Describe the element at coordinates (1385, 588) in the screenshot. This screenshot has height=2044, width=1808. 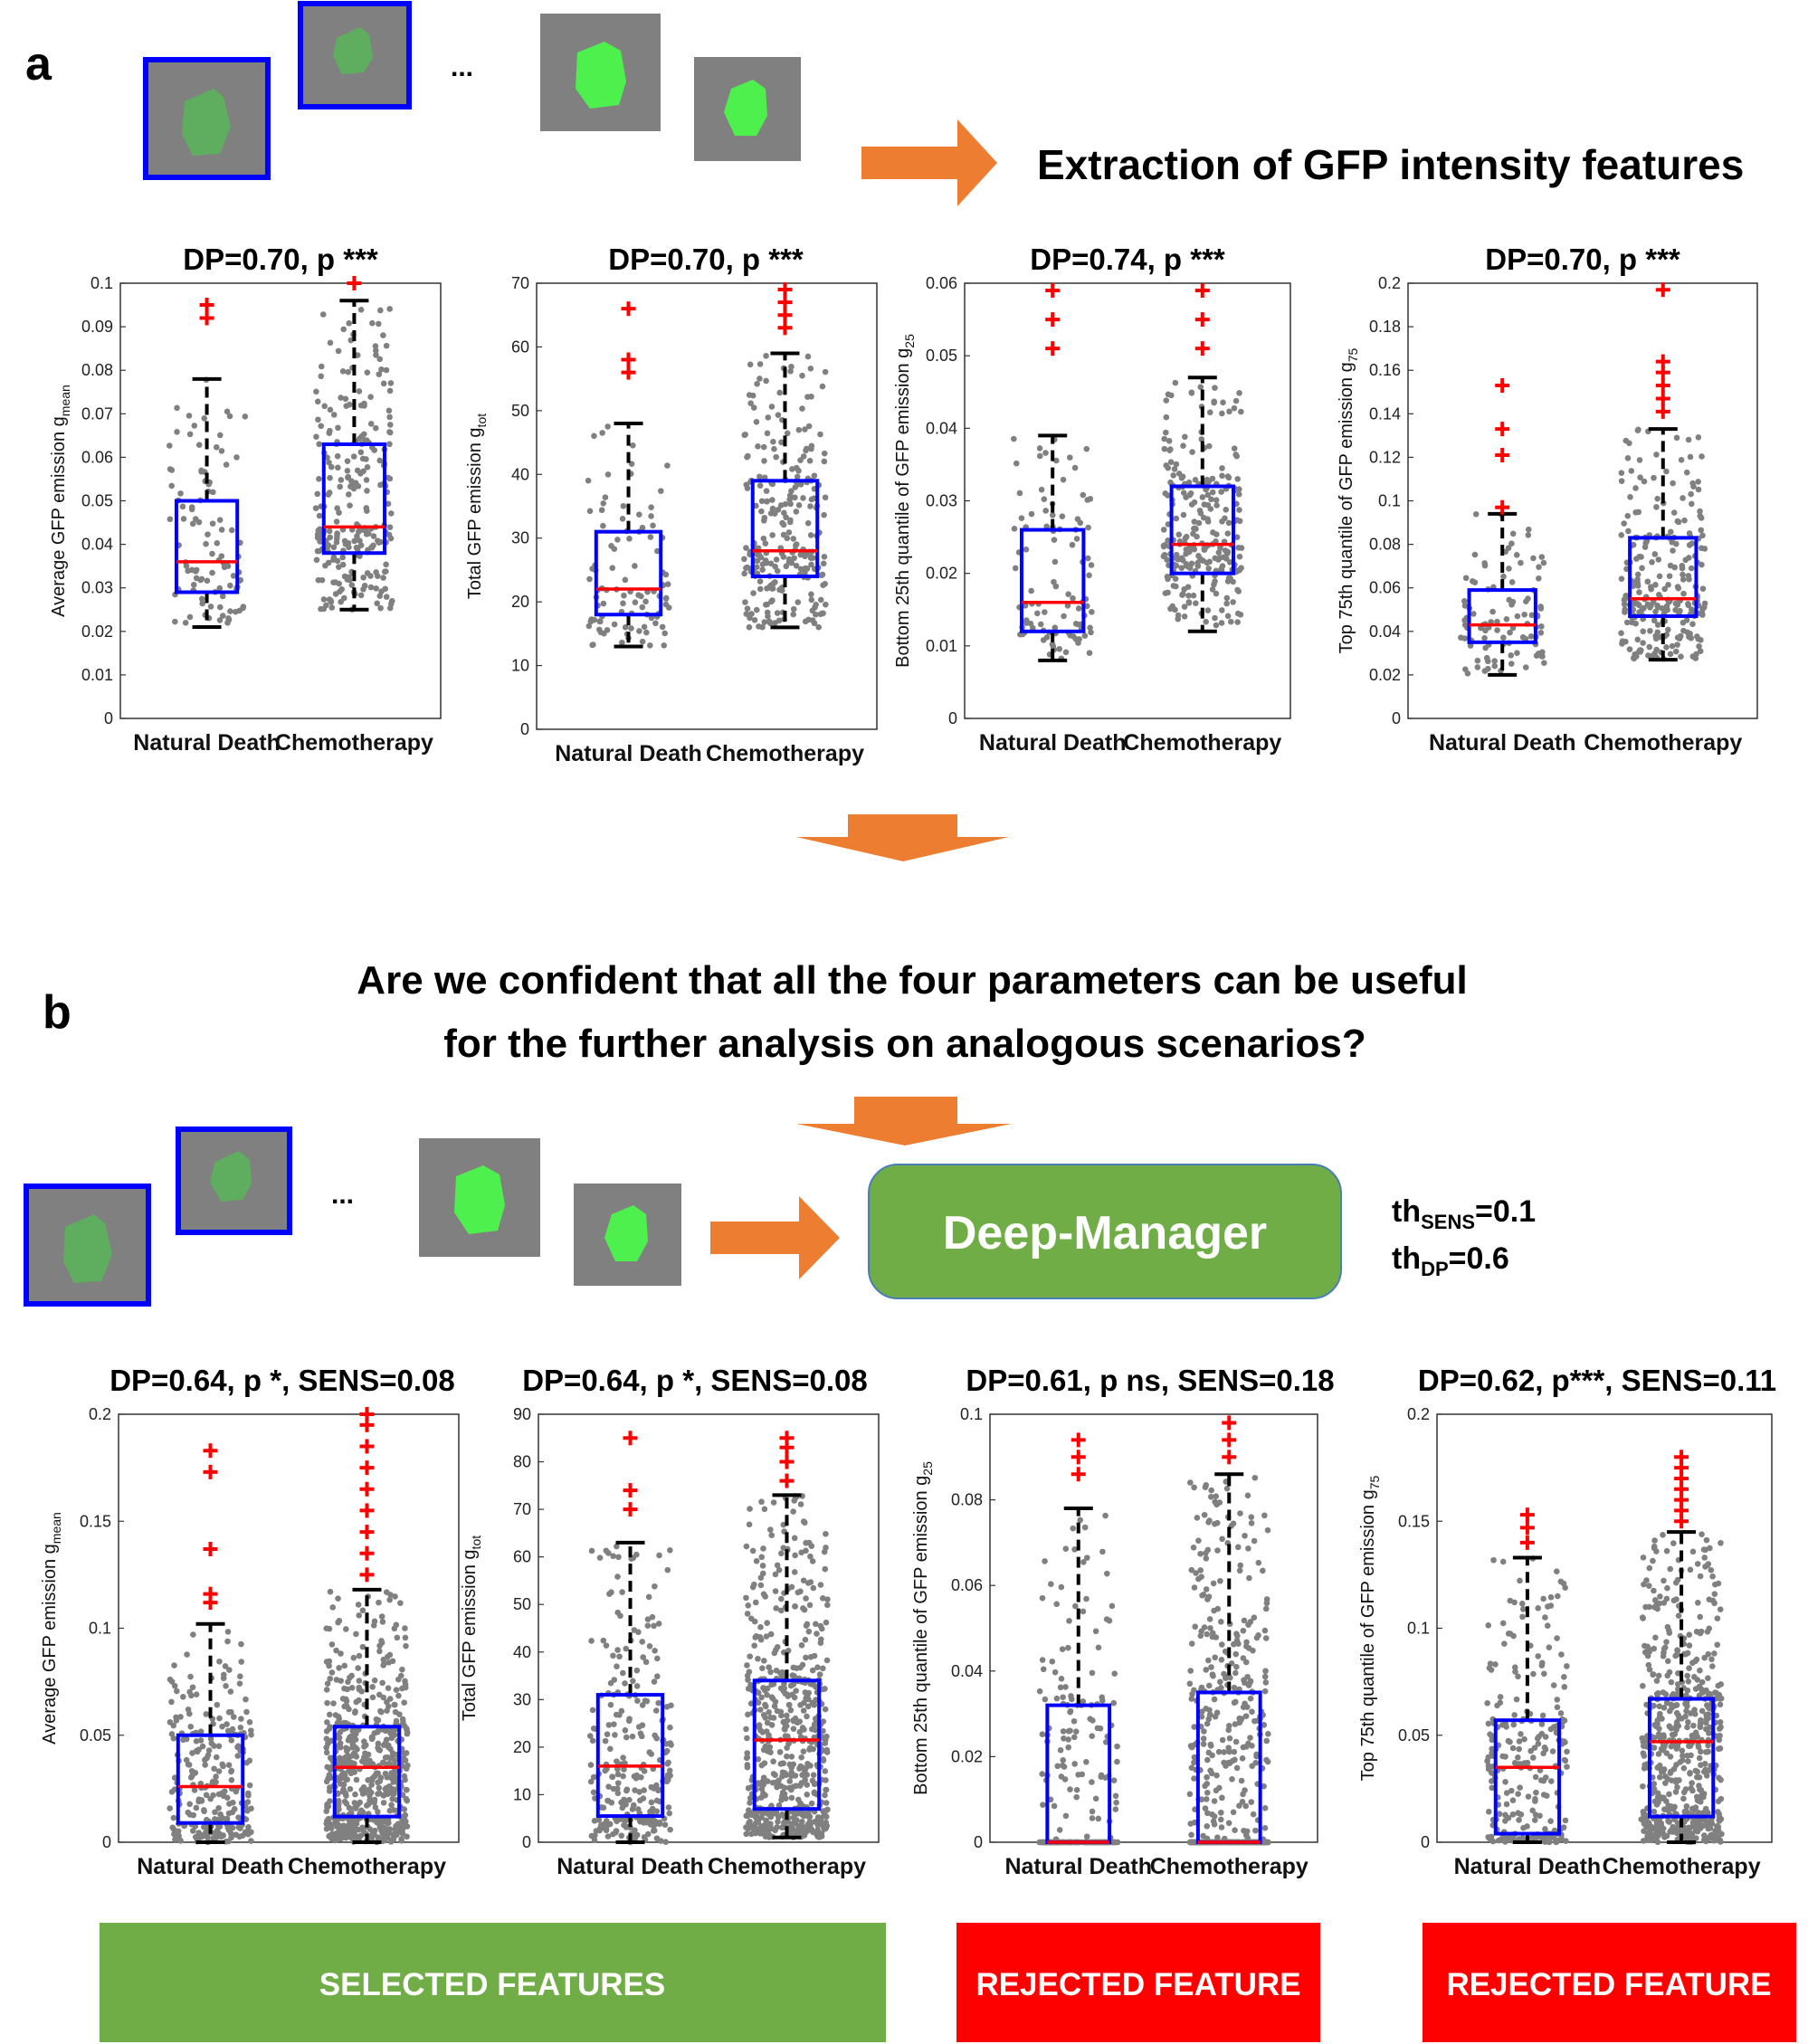
I see `y-tick-label: 0.06` at that location.